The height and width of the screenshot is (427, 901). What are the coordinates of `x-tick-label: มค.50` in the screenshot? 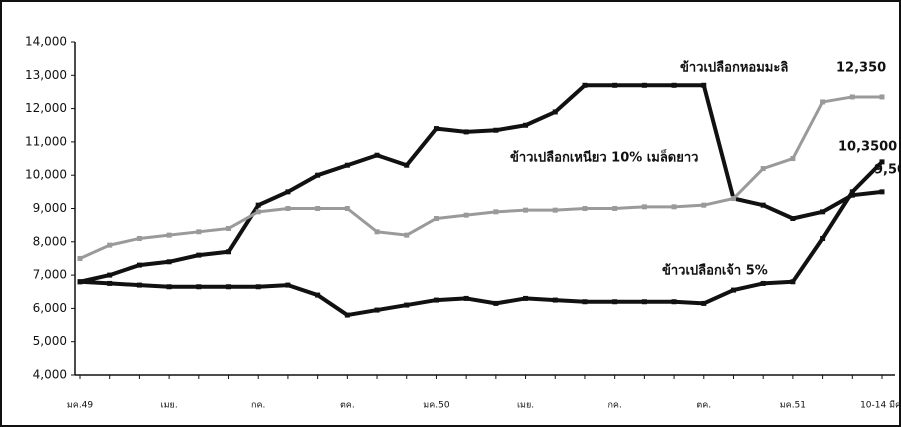 It's located at (436, 406).